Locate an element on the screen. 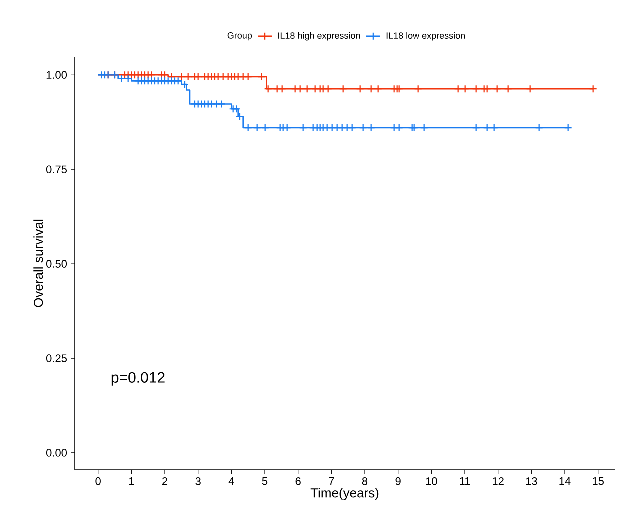 Image resolution: width=619 pixels, height=513 pixels. y-tick-label: 0.75 is located at coordinates (56, 170).